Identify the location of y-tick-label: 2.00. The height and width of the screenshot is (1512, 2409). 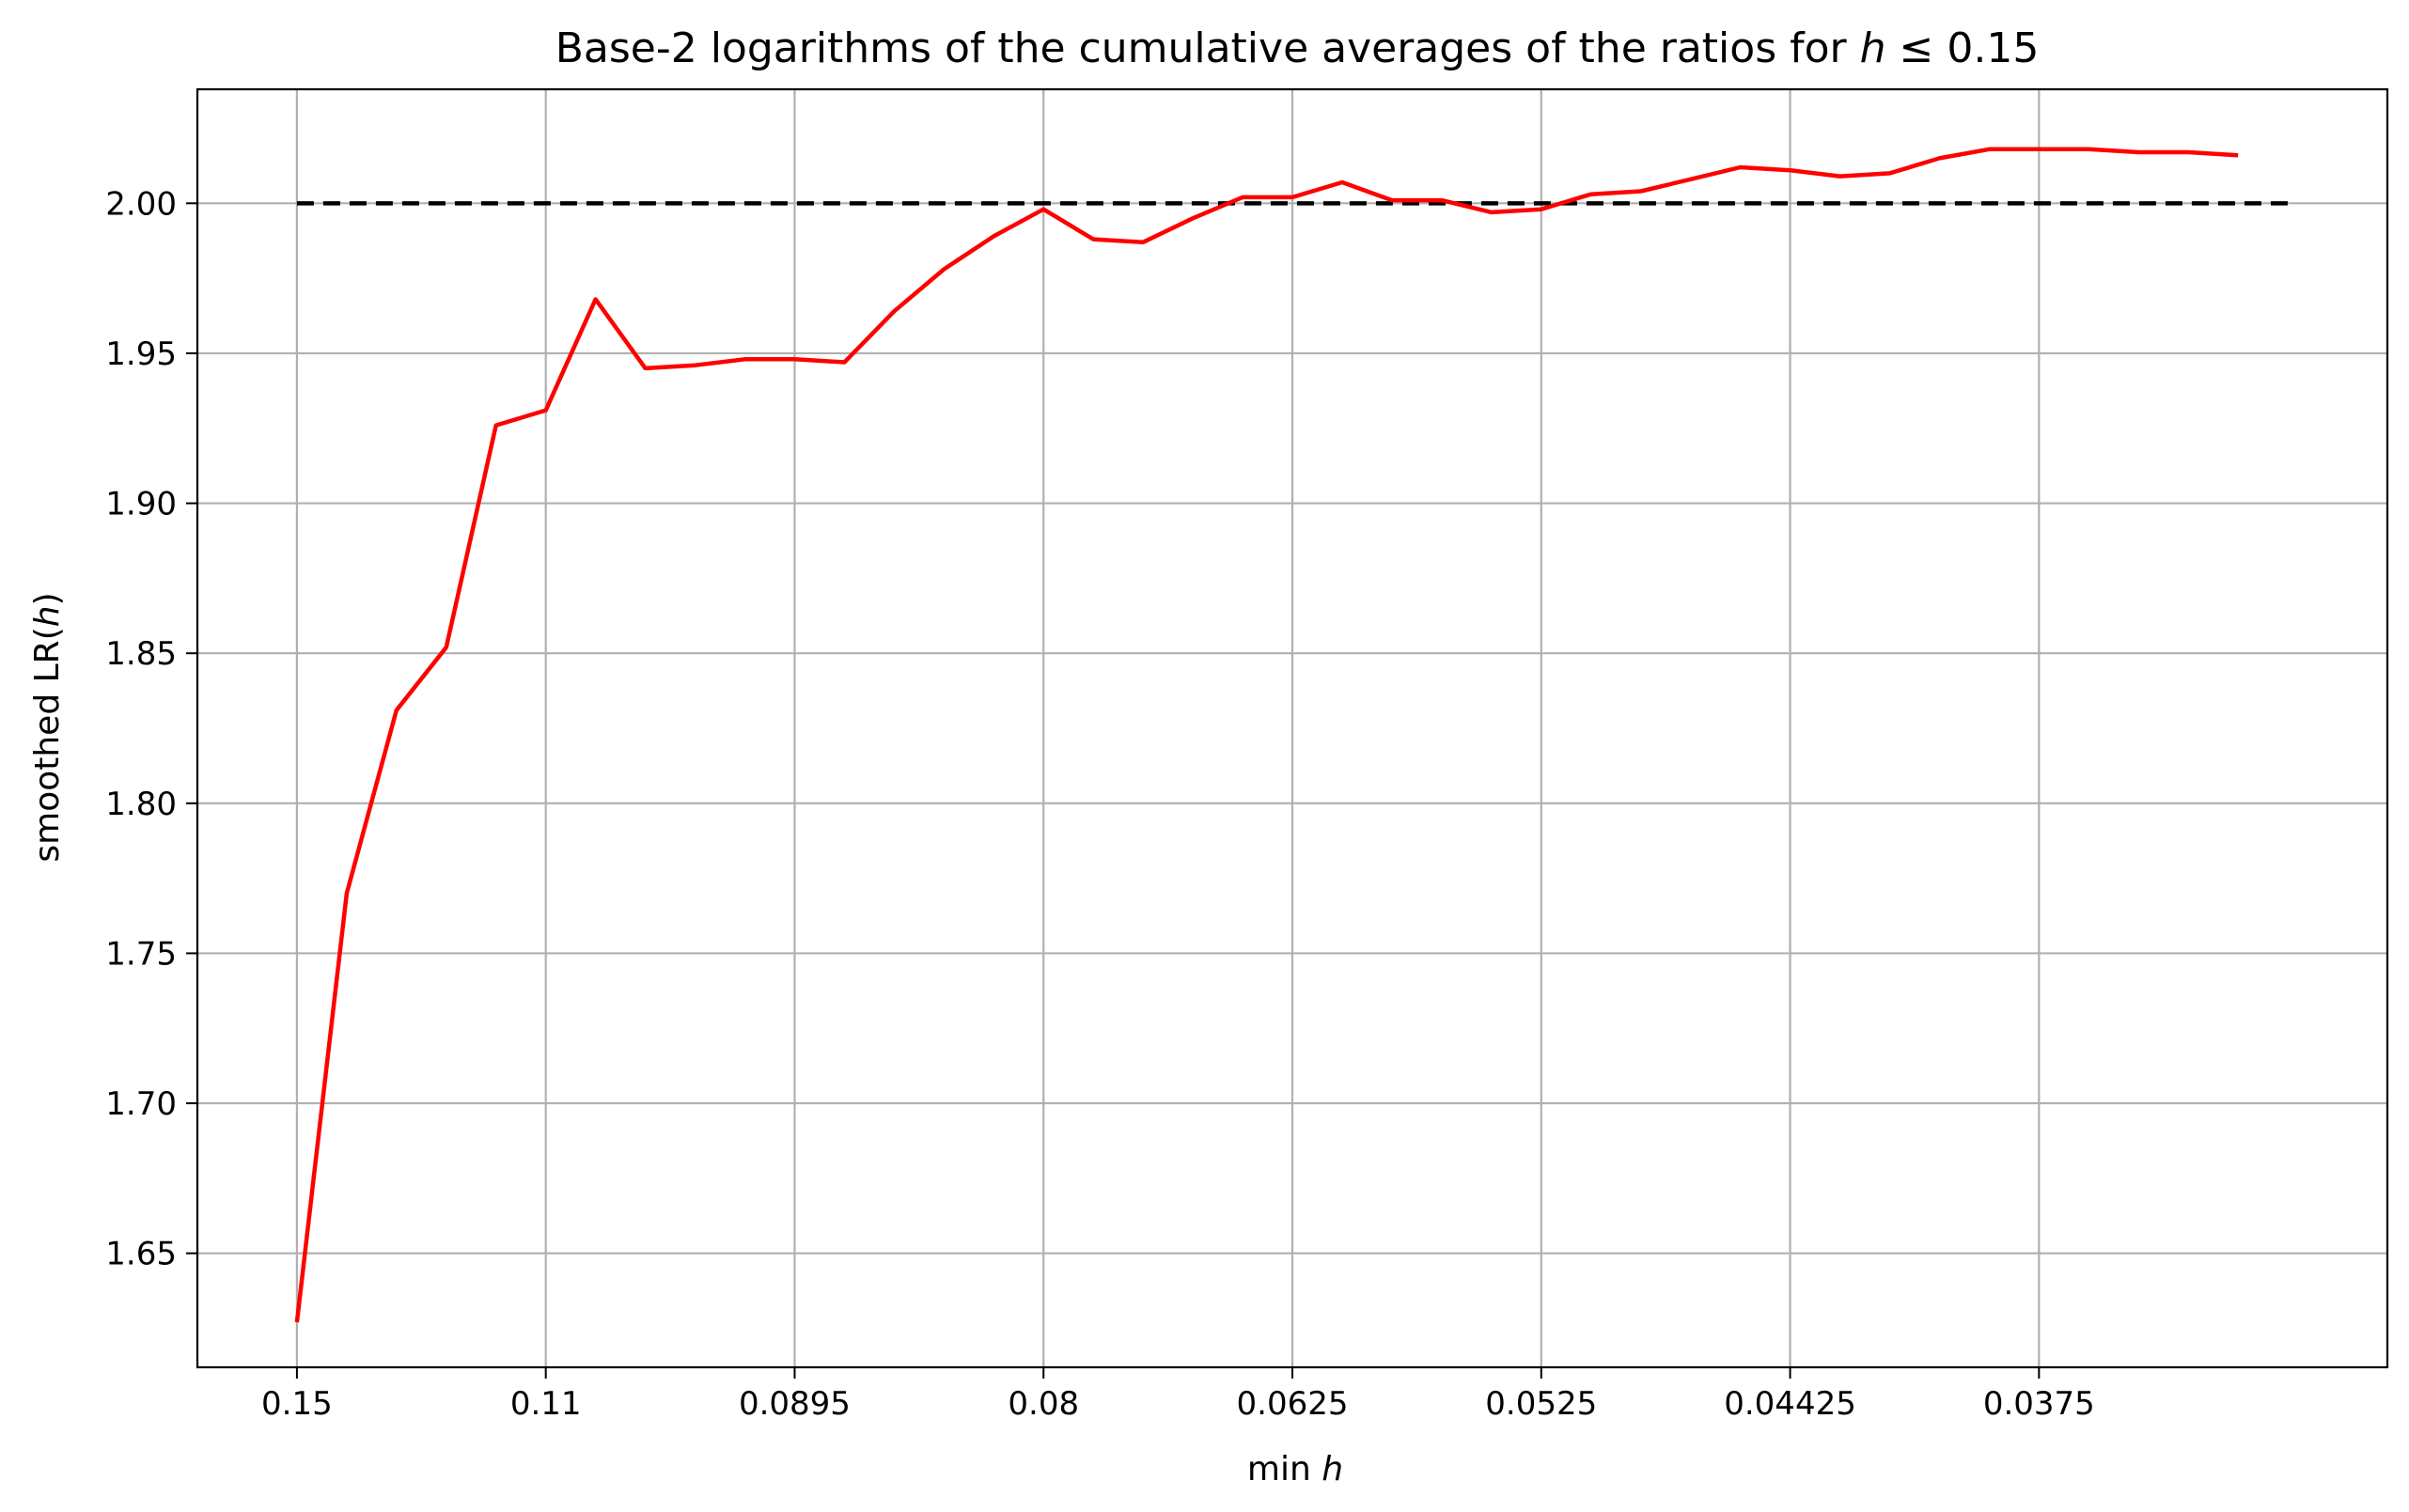
(141, 204).